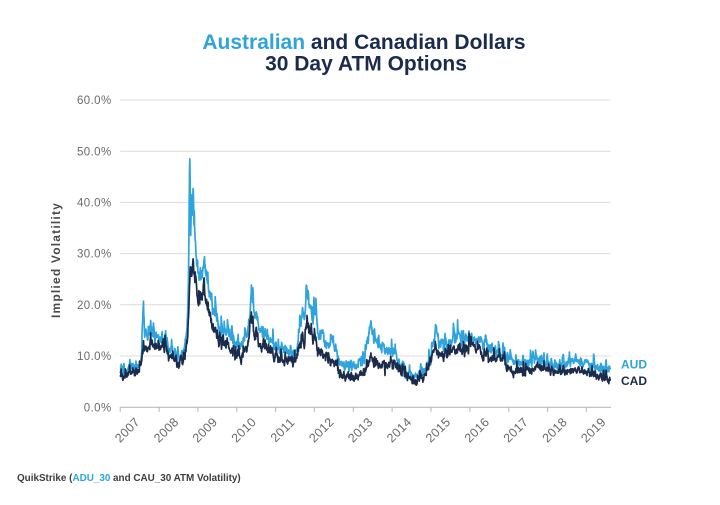  I want to click on svg-text: 60.0%, so click(94, 101).